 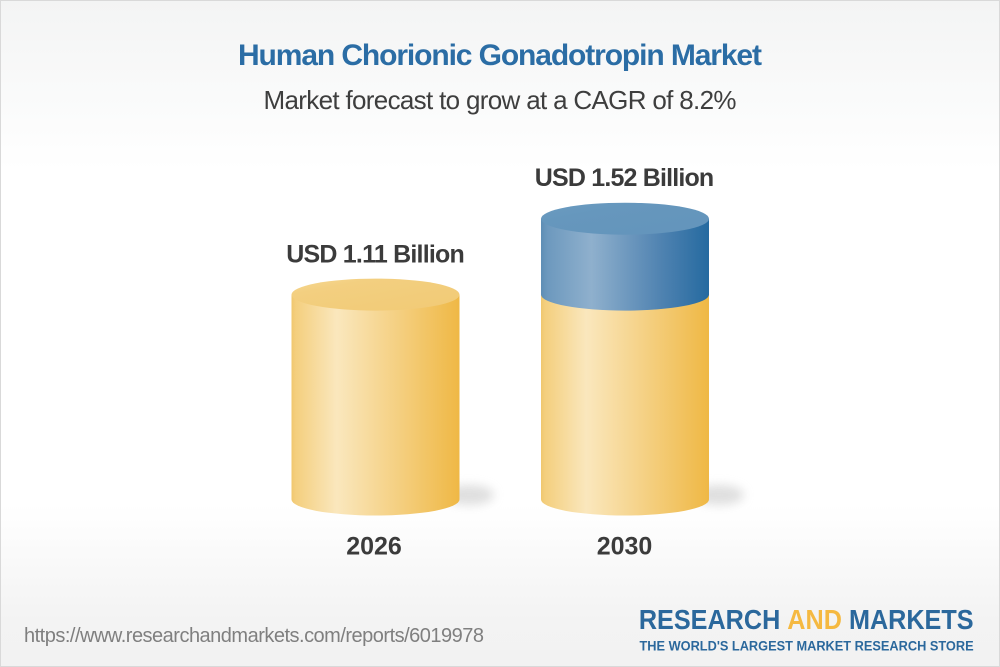 What do you see at coordinates (624, 178) in the screenshot?
I see `svg-text: USD 1.52 Billion` at bounding box center [624, 178].